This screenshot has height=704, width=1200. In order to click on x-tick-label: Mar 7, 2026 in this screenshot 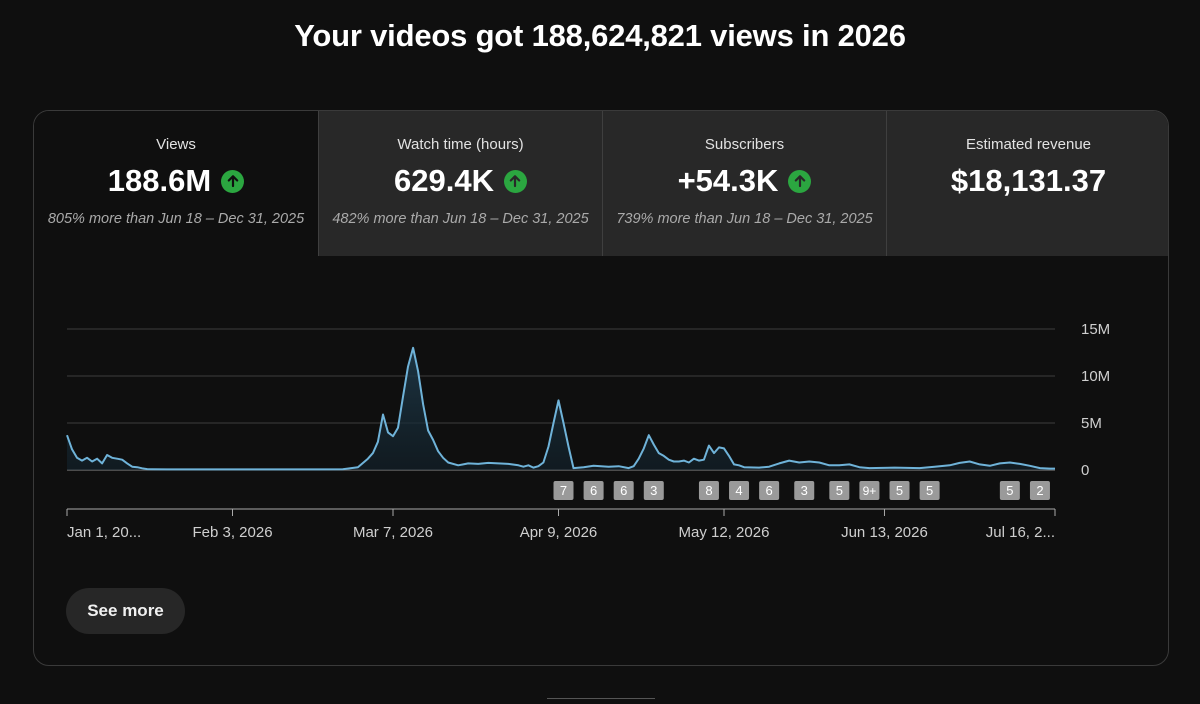, I will do `click(393, 532)`.